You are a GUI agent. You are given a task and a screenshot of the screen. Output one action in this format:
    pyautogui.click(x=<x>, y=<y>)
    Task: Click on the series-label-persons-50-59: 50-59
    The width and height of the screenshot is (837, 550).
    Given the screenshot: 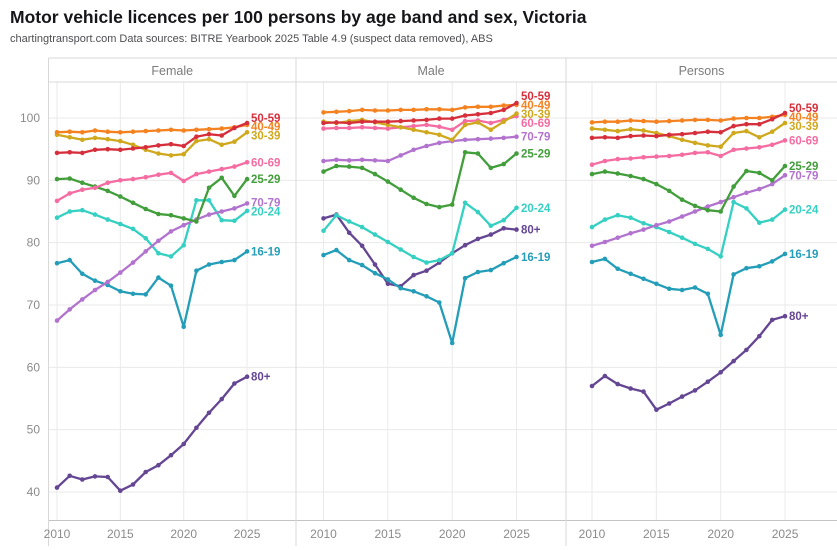 What is the action you would take?
    pyautogui.click(x=803, y=109)
    